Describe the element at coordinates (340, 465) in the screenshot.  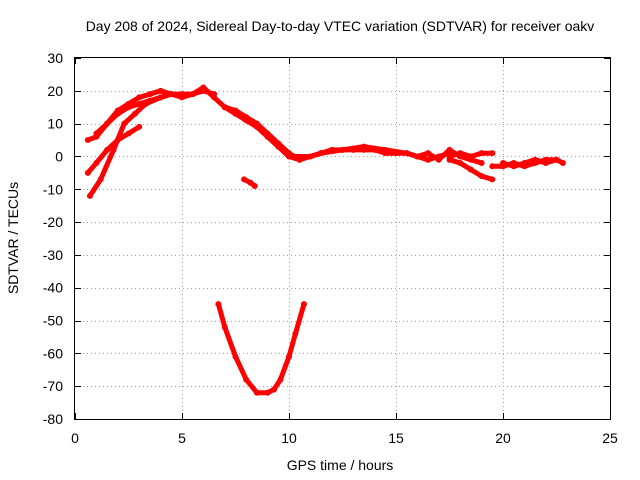
I see `x-axis-label: GPS time / hours` at that location.